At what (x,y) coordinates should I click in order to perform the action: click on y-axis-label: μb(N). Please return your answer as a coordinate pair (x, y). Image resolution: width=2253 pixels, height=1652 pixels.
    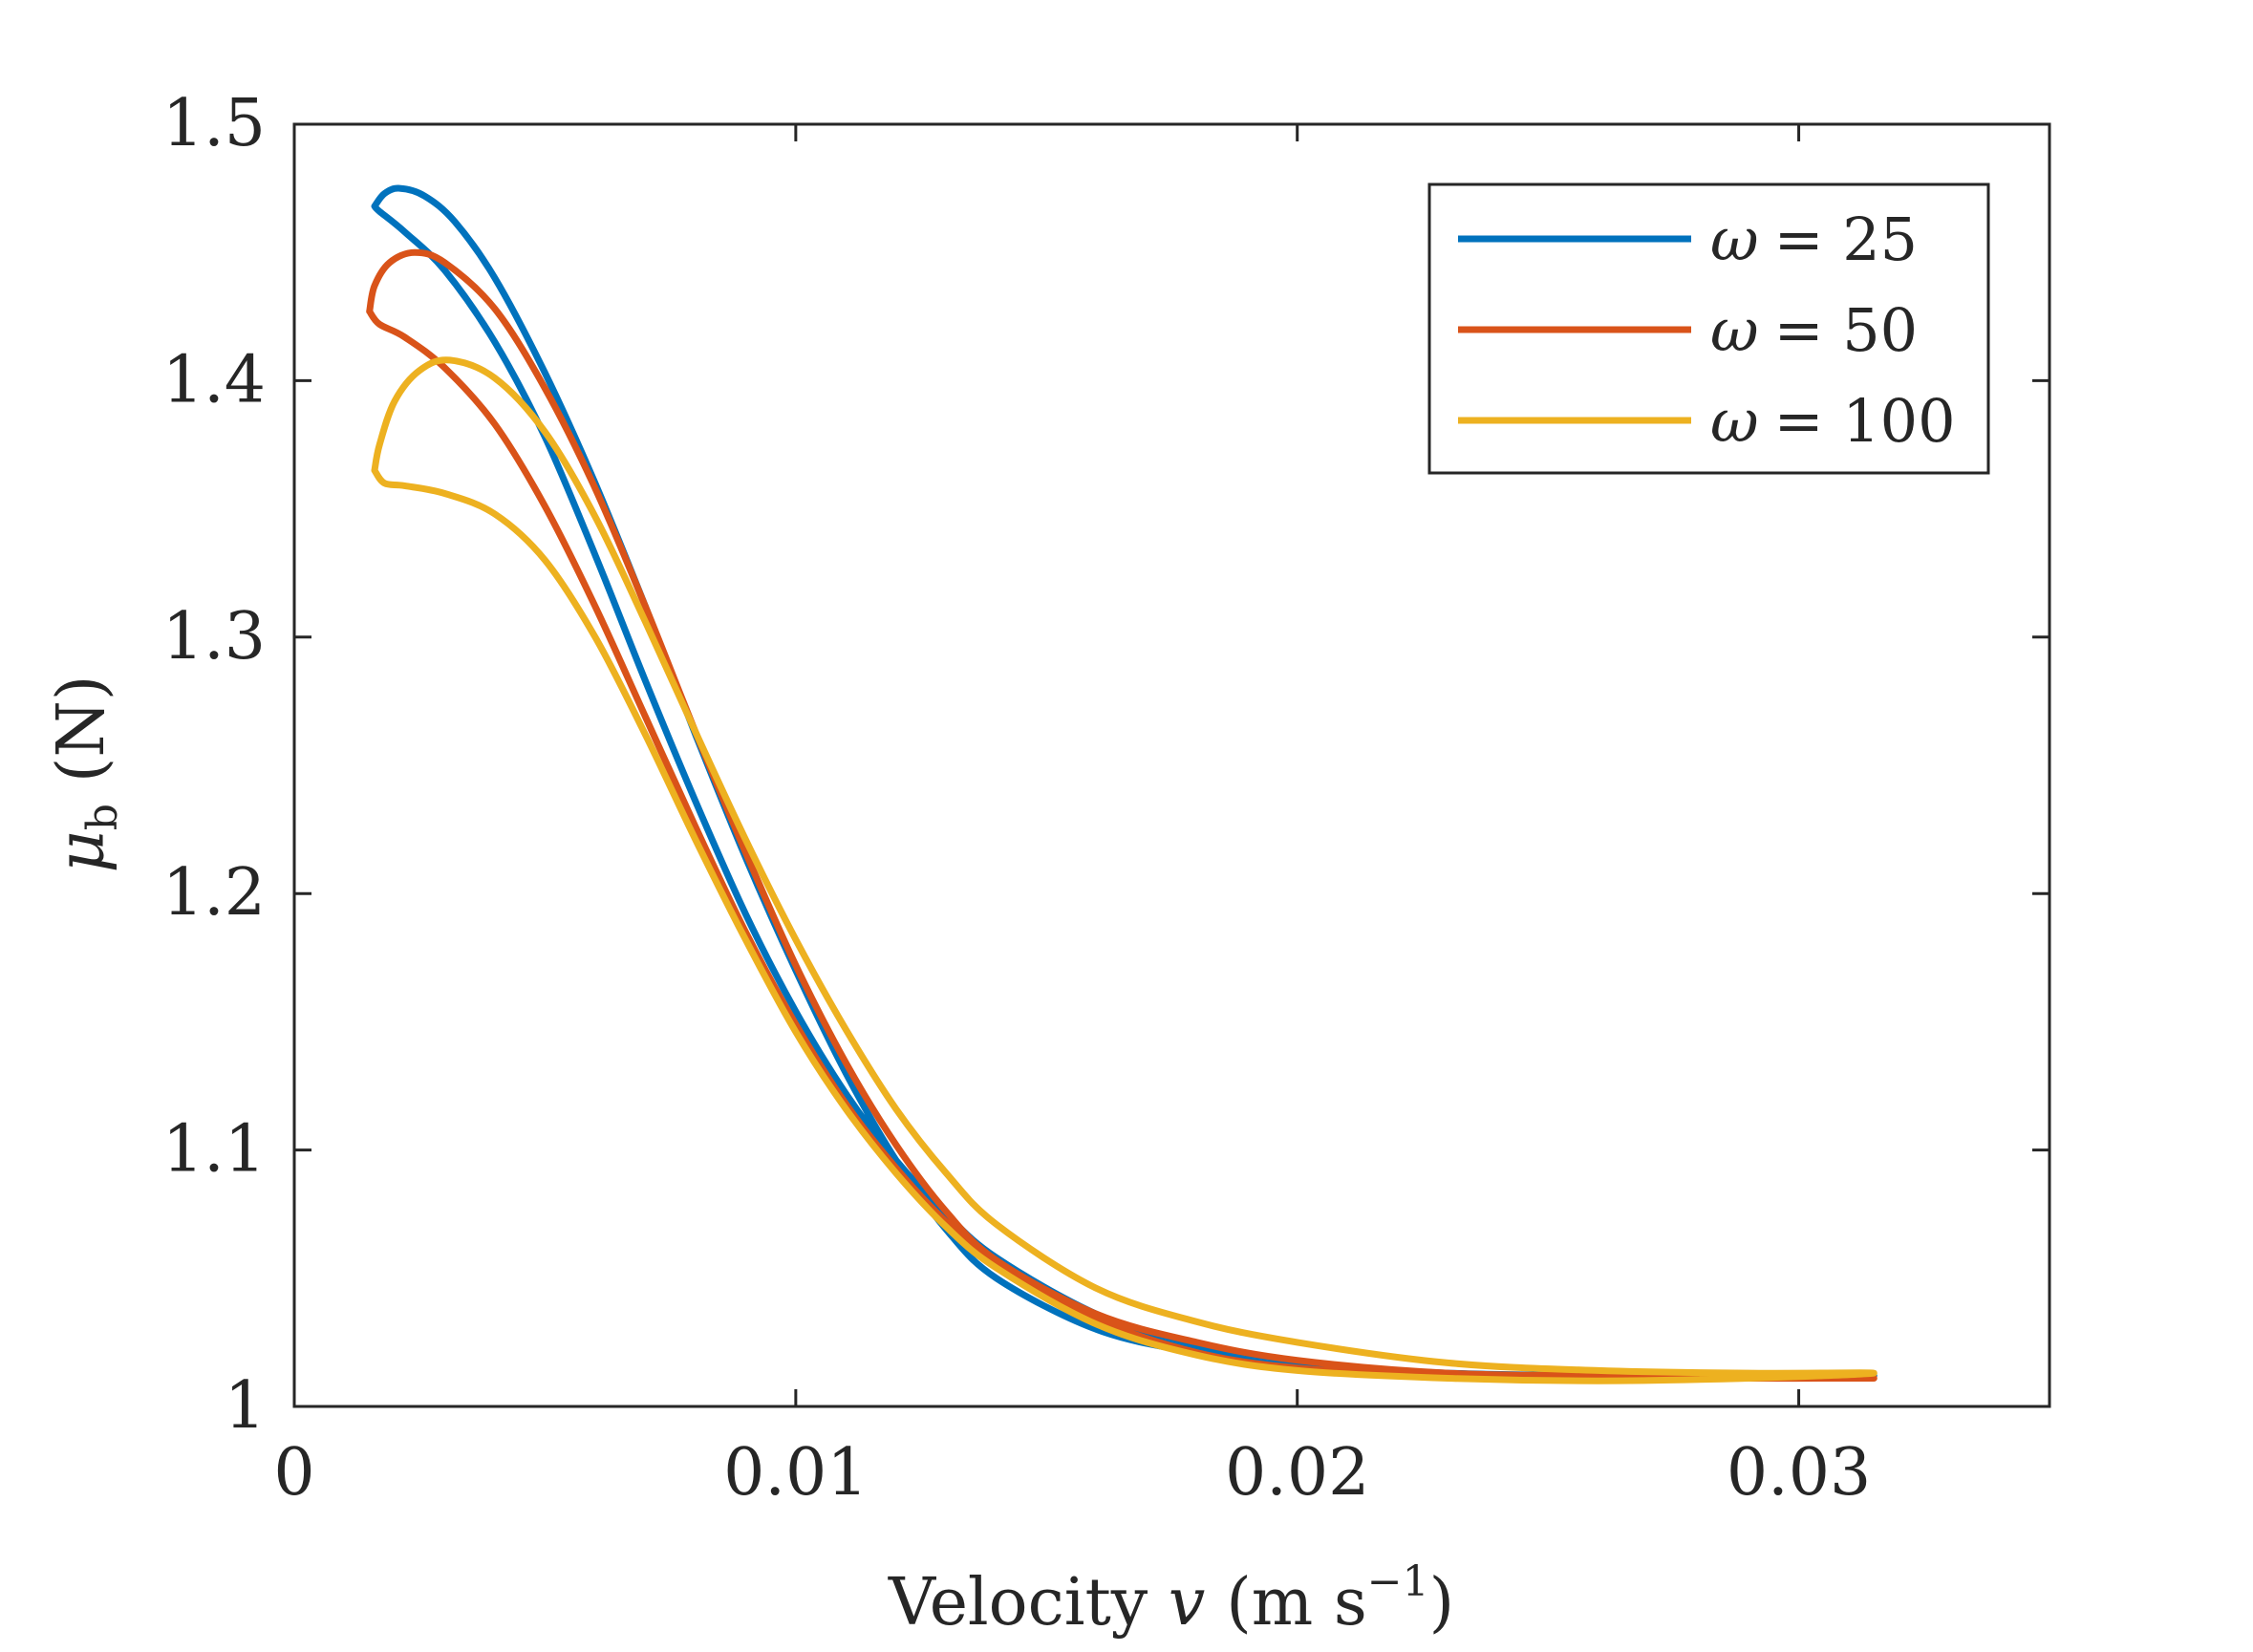
    Looking at the image, I should click on (85, 775).